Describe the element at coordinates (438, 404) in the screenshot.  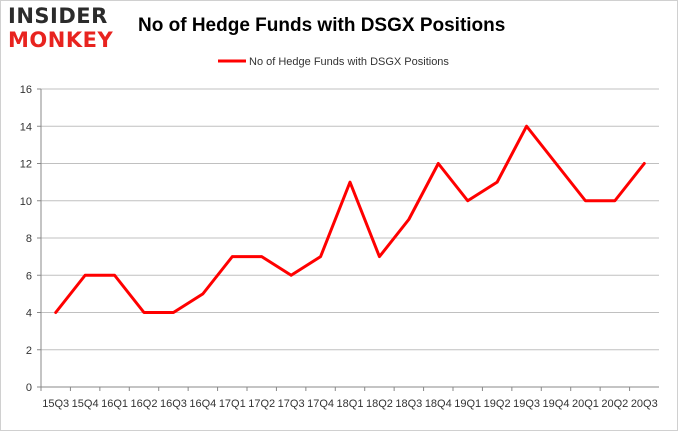
I see `x-tick-label: 18Q4` at that location.